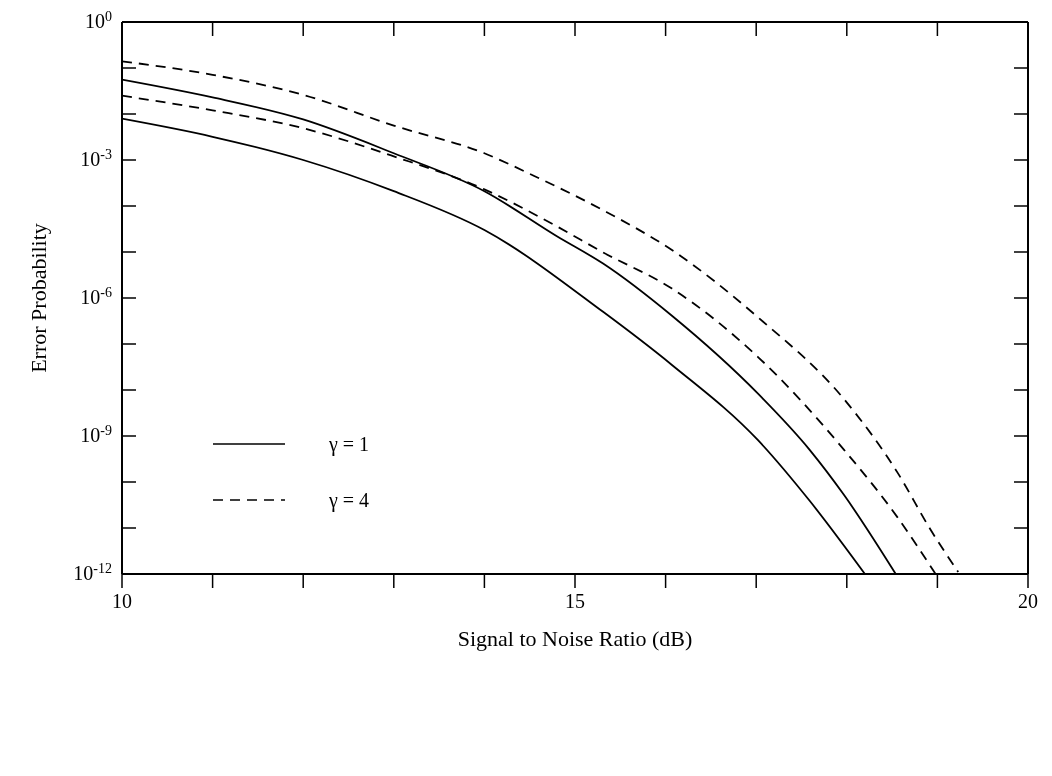 Image resolution: width=1052 pixels, height=776 pixels. What do you see at coordinates (38, 298) in the screenshot?
I see `y-axis-title: Error Probability` at bounding box center [38, 298].